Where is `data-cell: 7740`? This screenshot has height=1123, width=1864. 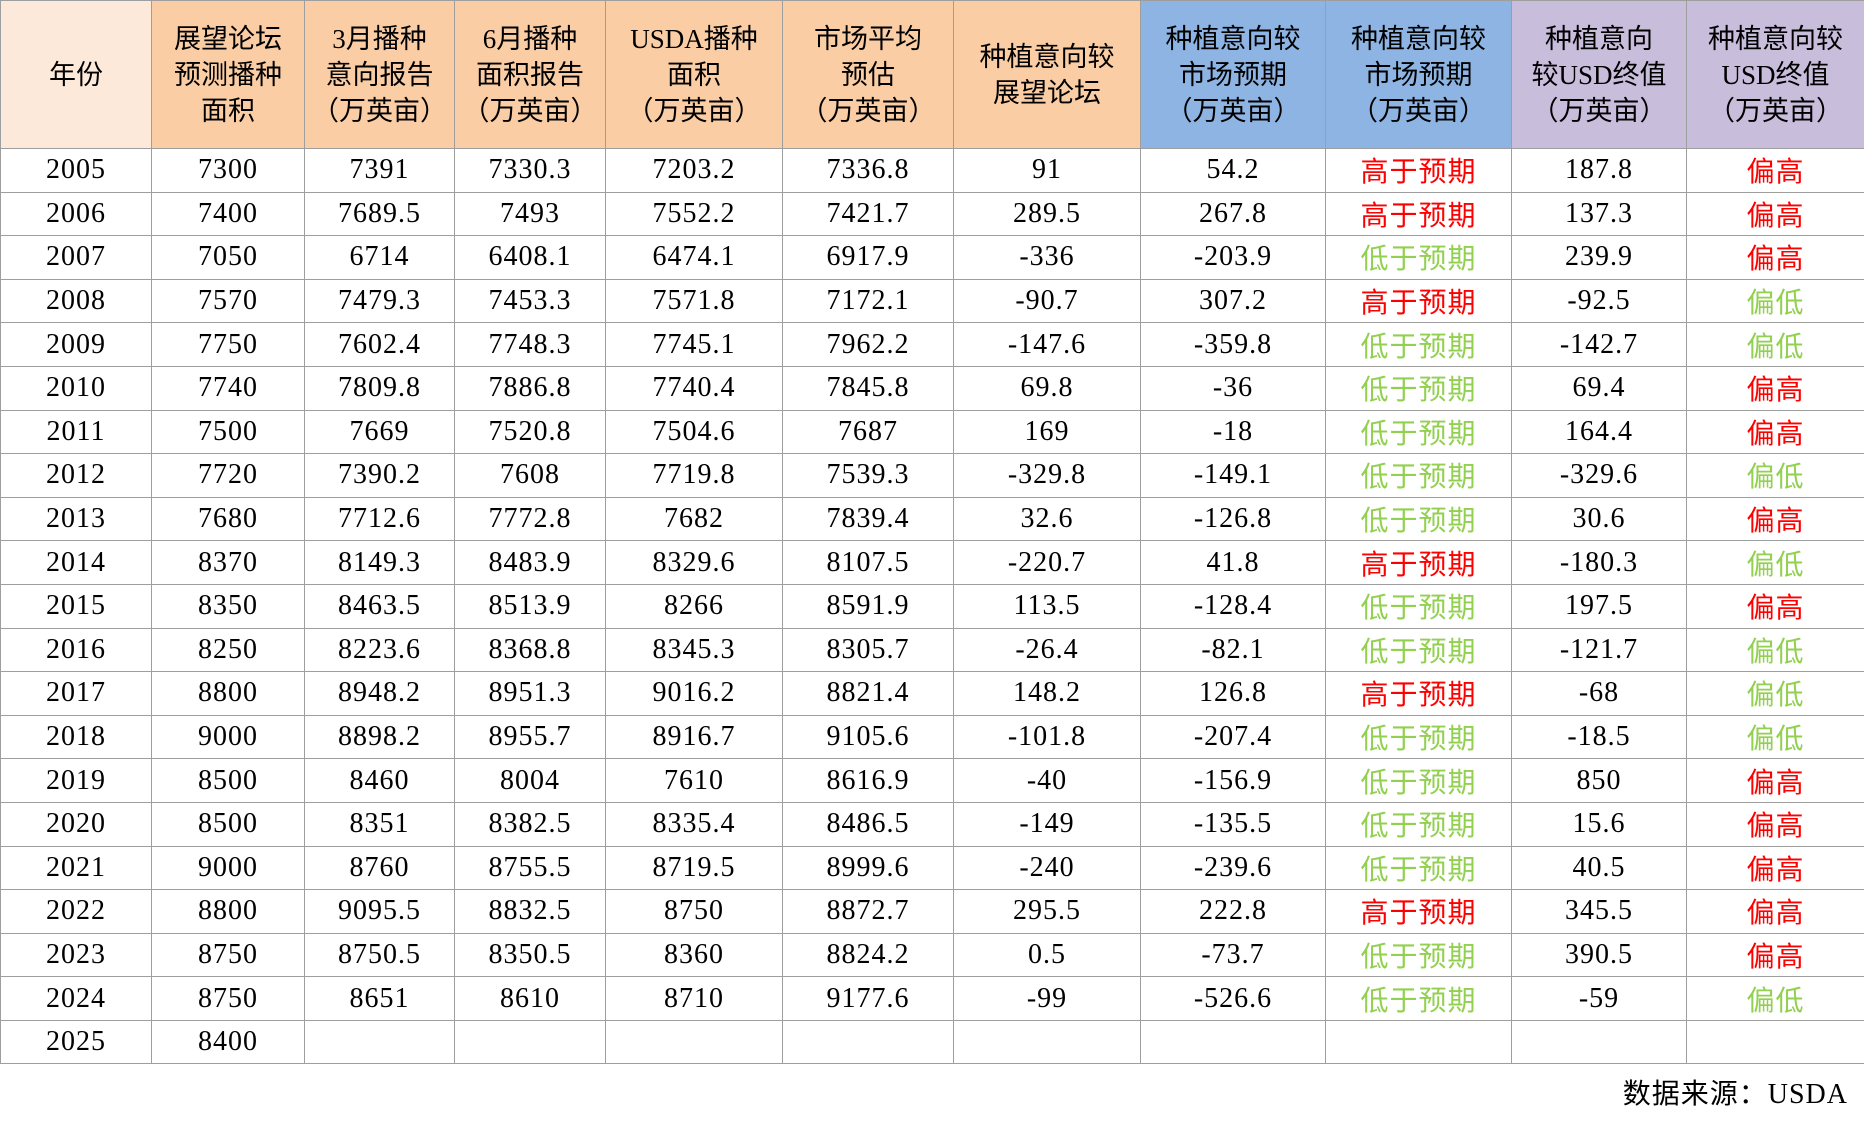
data-cell: 7740 is located at coordinates (228, 388).